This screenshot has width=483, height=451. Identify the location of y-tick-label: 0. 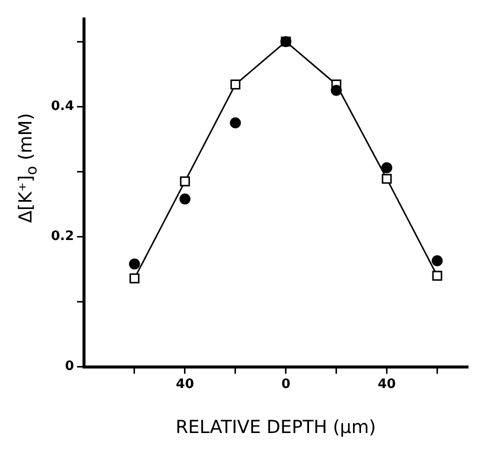
(69, 366).